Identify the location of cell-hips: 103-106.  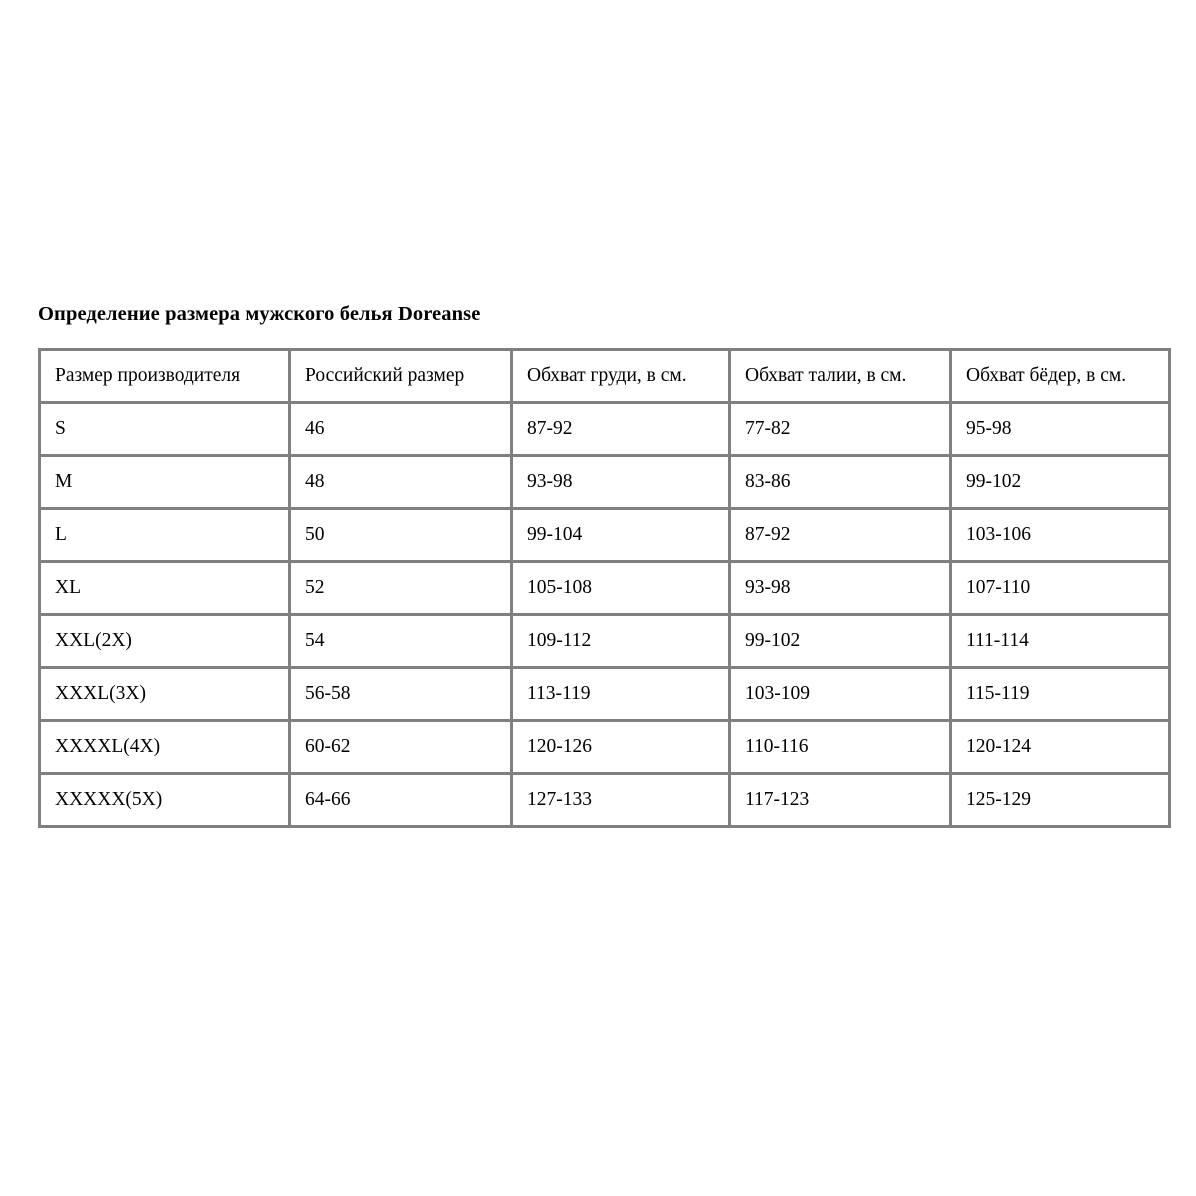
(1060, 535).